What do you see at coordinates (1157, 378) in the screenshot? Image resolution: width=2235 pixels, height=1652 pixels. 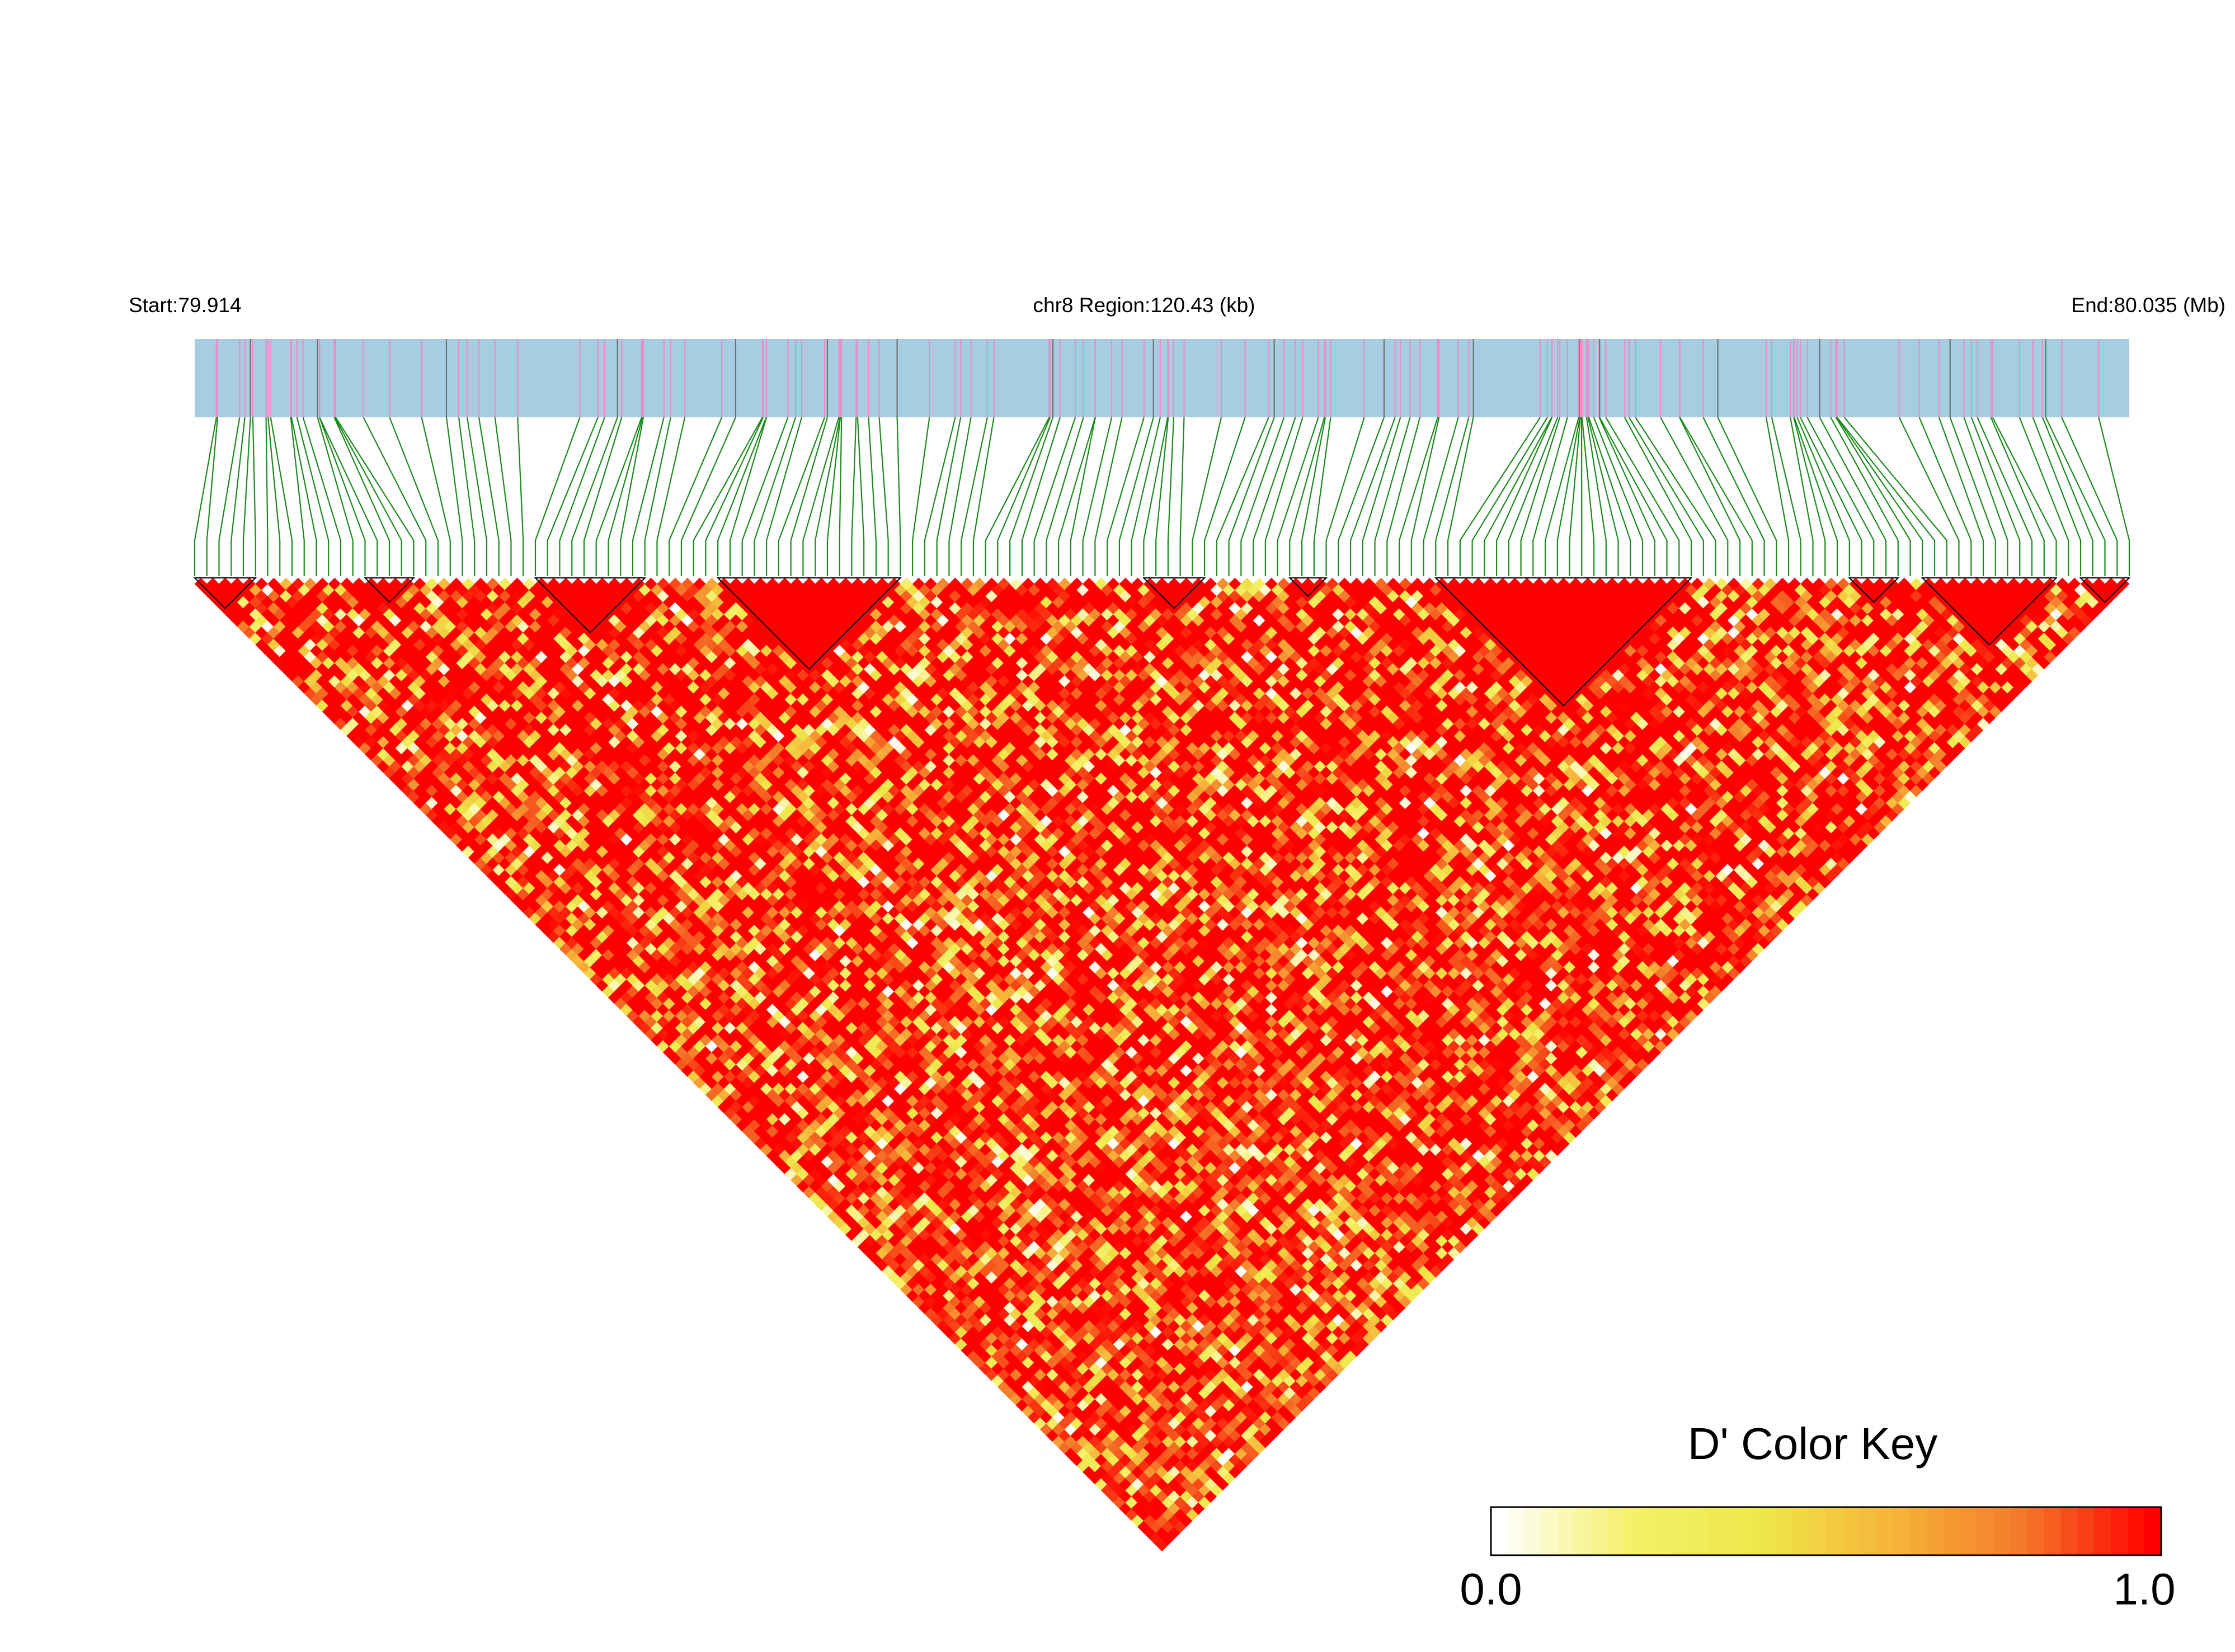 I see `snp-ticks` at bounding box center [1157, 378].